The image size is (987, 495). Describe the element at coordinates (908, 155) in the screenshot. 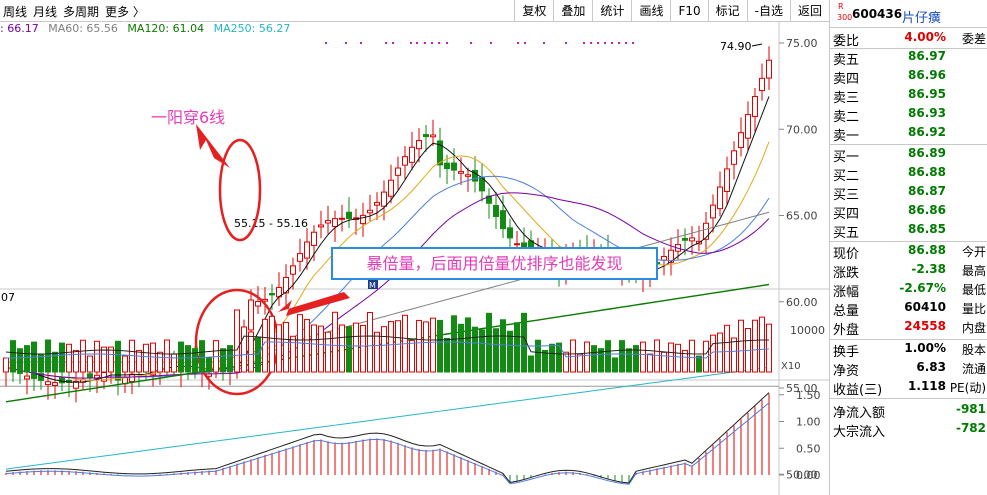

I see `bid-row: 买一 86.89` at that location.